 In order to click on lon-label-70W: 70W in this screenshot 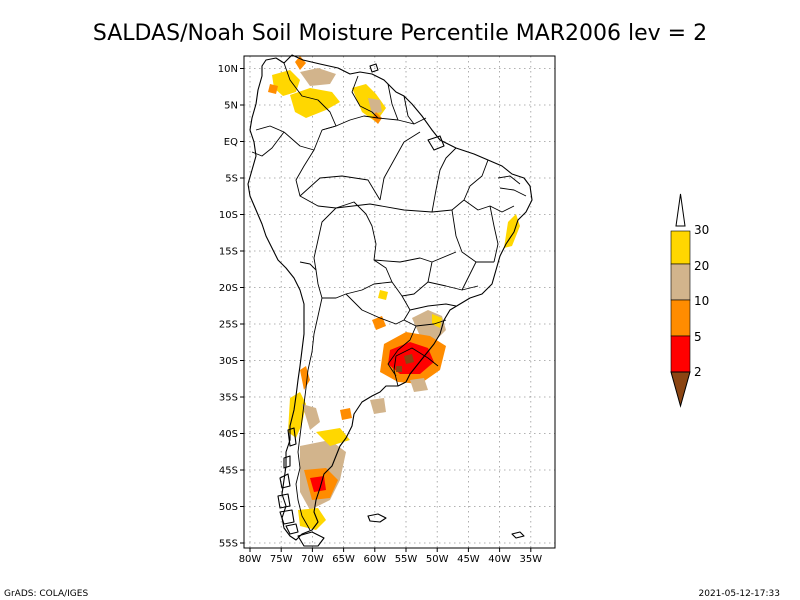, I will do `click(312, 559)`.